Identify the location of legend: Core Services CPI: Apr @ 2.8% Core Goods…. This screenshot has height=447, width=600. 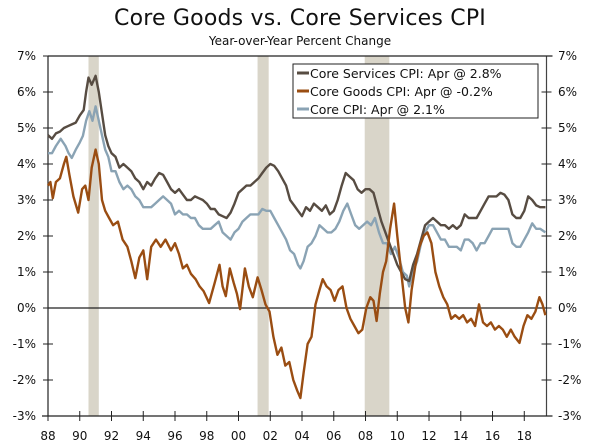
(415, 91).